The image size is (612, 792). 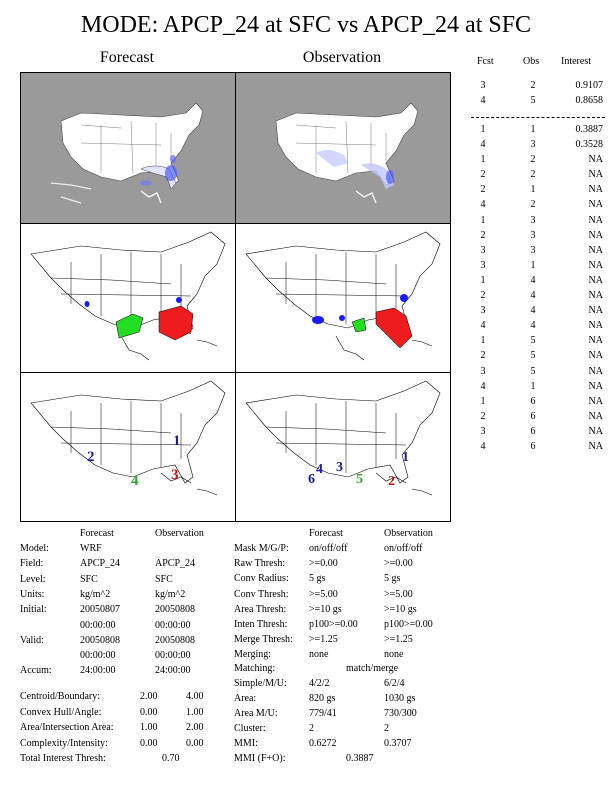 I want to click on interest-top-rows: 3 2 0.9107 4 5 0.8658, so click(x=530, y=95).